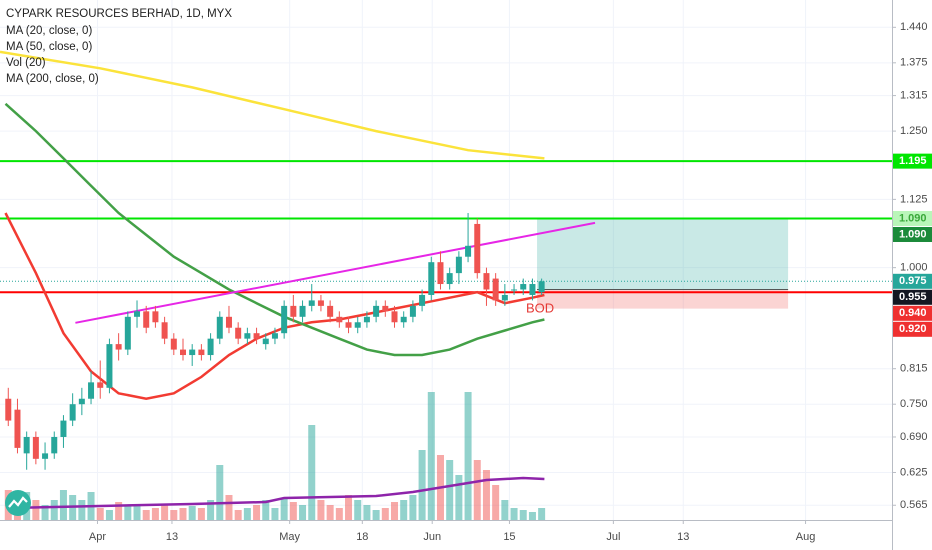 Image resolution: width=932 pixels, height=550 pixels. What do you see at coordinates (509, 537) in the screenshot?
I see `x-tick-label: 15` at bounding box center [509, 537].